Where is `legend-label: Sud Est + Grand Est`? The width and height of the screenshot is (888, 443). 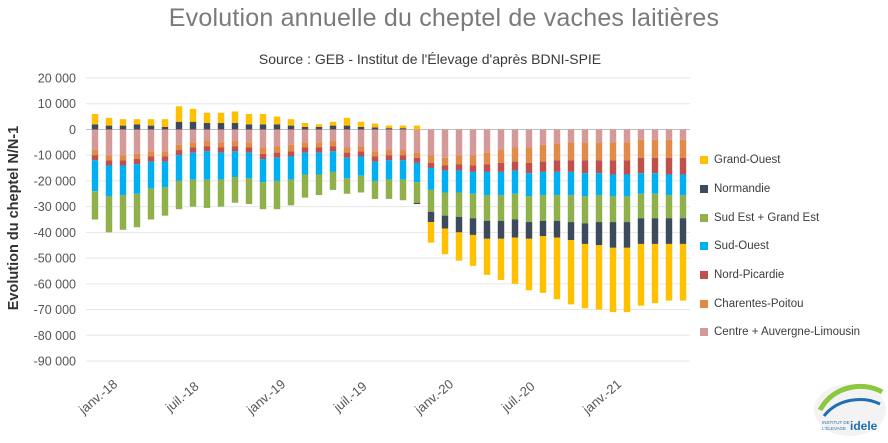 legend-label: Sud Est + Grand Est is located at coordinates (767, 217).